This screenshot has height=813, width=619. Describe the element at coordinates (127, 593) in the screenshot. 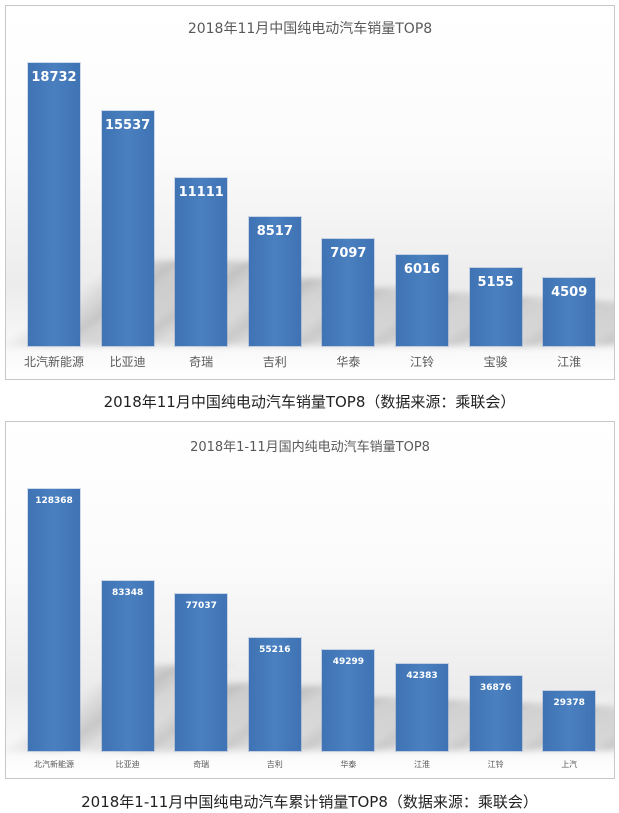

I see `bar-value-label: 83348` at that location.